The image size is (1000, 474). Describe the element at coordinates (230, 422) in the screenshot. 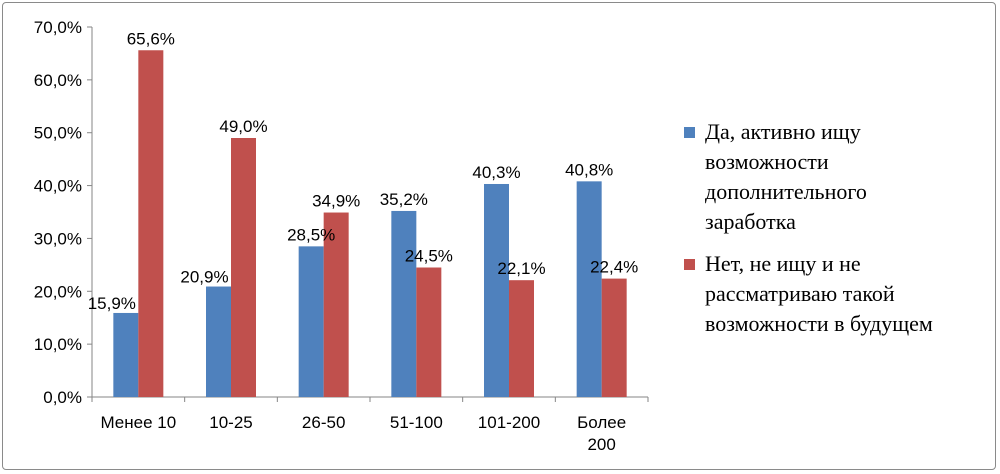

I see `x-tick-label: 10-25` at that location.